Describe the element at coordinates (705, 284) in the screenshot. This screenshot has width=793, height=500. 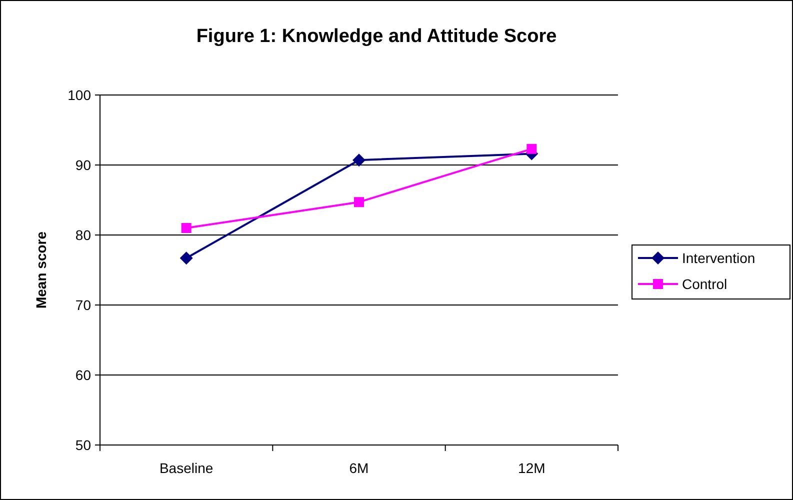
I see `legend-label: Control` at that location.